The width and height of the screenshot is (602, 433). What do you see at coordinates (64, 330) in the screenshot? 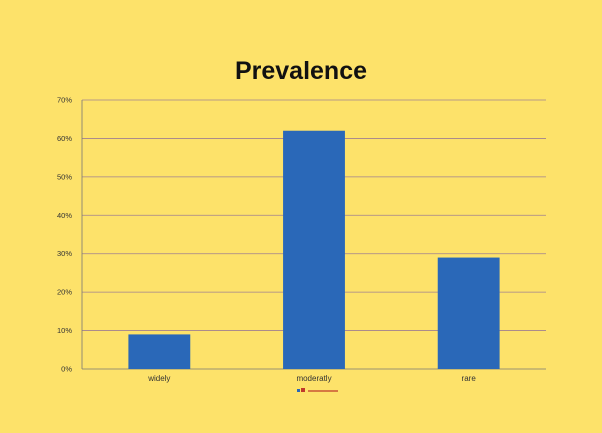
I see `y-tick-label: 10%` at bounding box center [64, 330].